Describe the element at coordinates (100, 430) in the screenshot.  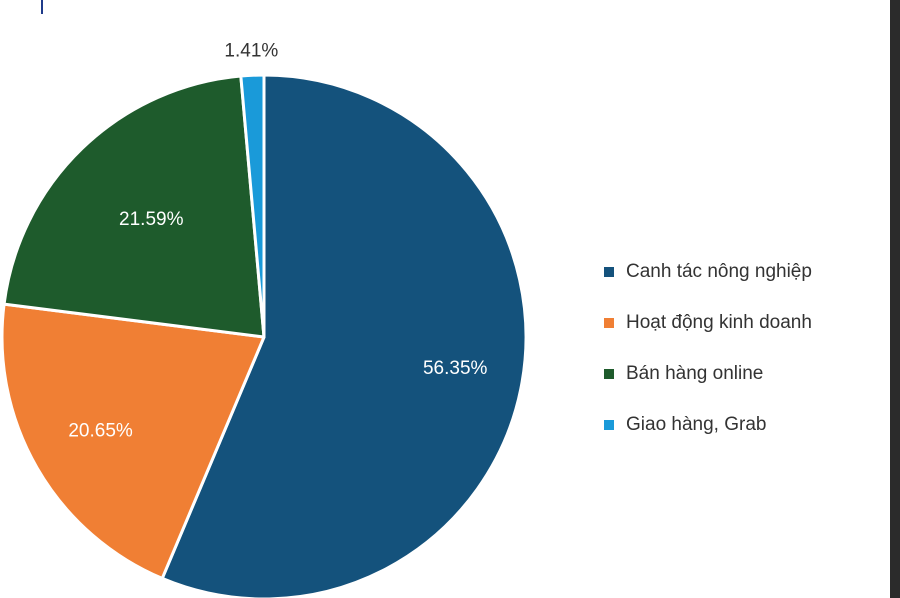
I see `slice-data-label: 20.65%` at that location.